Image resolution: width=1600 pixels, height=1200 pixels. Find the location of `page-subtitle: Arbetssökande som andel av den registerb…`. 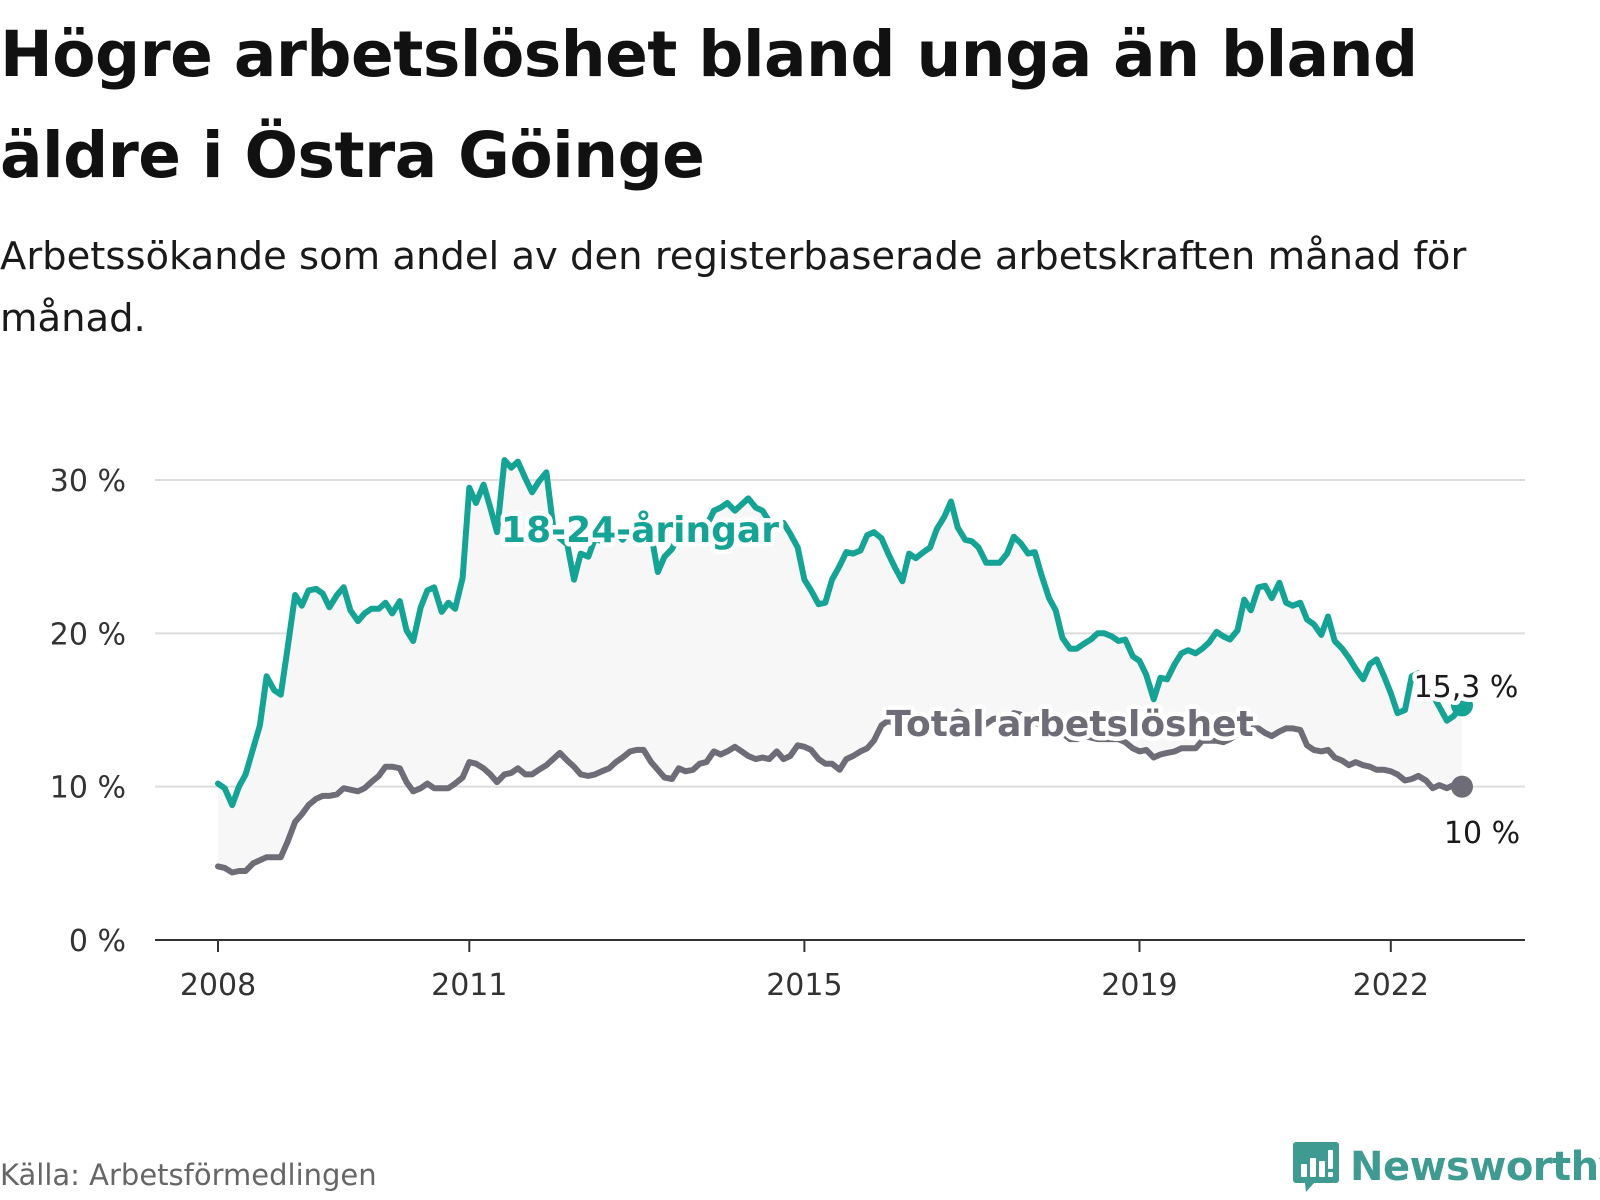

page-subtitle: Arbetssökande som andel av den registerb… is located at coordinates (733, 287).